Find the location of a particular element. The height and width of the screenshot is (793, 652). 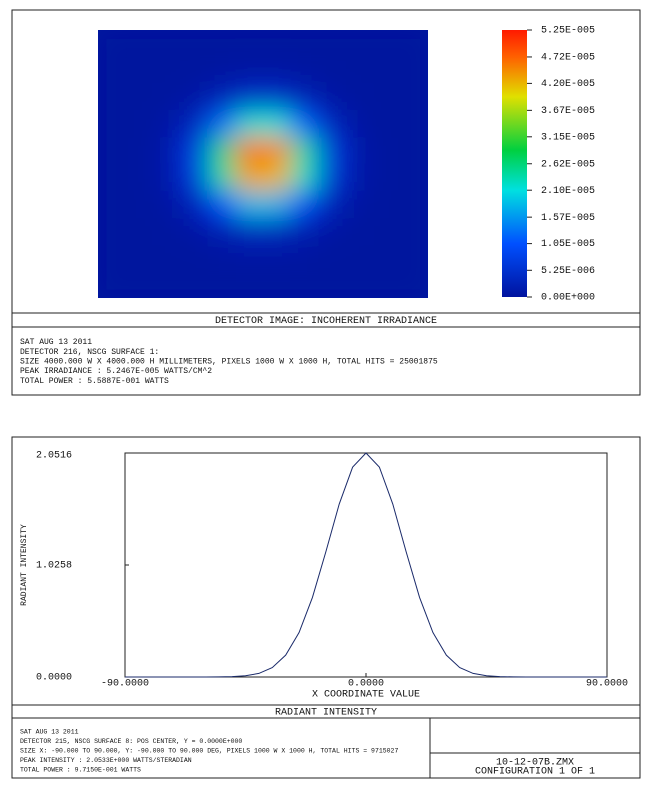

colorbar-tick-label: 4.20E-005 is located at coordinates (568, 84).